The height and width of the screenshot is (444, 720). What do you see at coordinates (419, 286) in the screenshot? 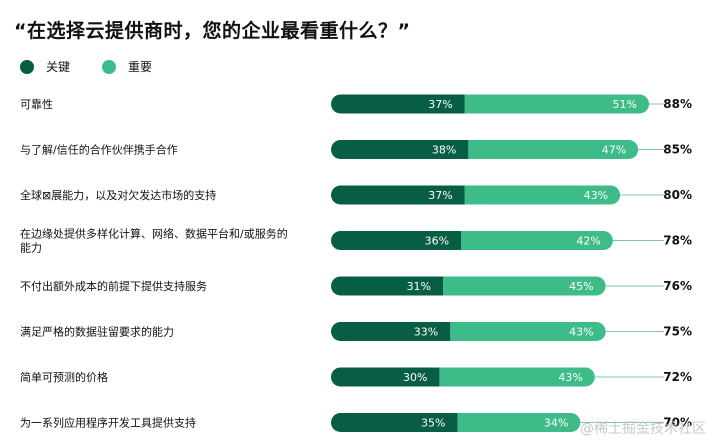
I see `value-label-key: 31%` at bounding box center [419, 286].